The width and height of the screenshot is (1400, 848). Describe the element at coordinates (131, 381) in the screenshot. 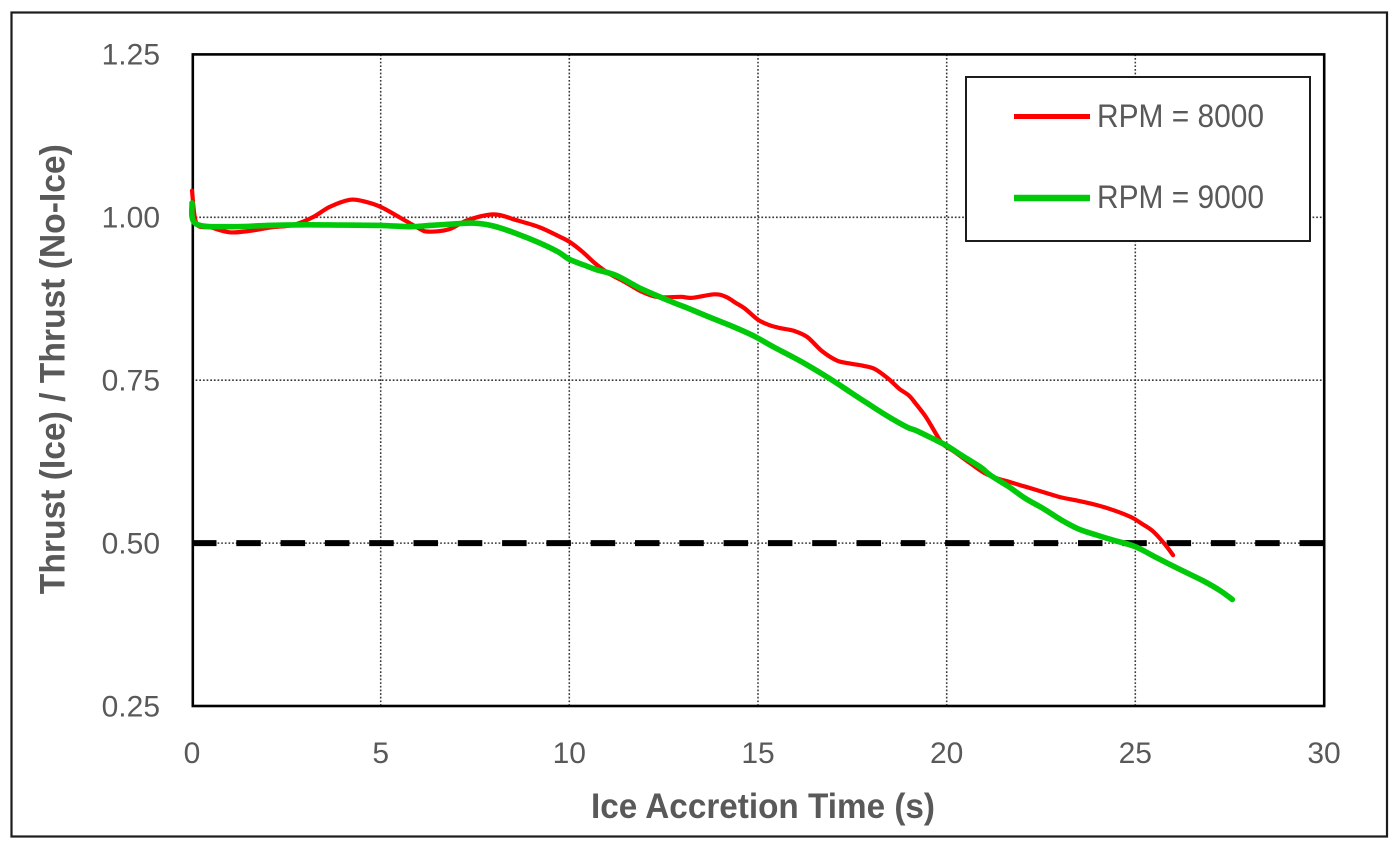

I see `svg-text: 0.75` at that location.